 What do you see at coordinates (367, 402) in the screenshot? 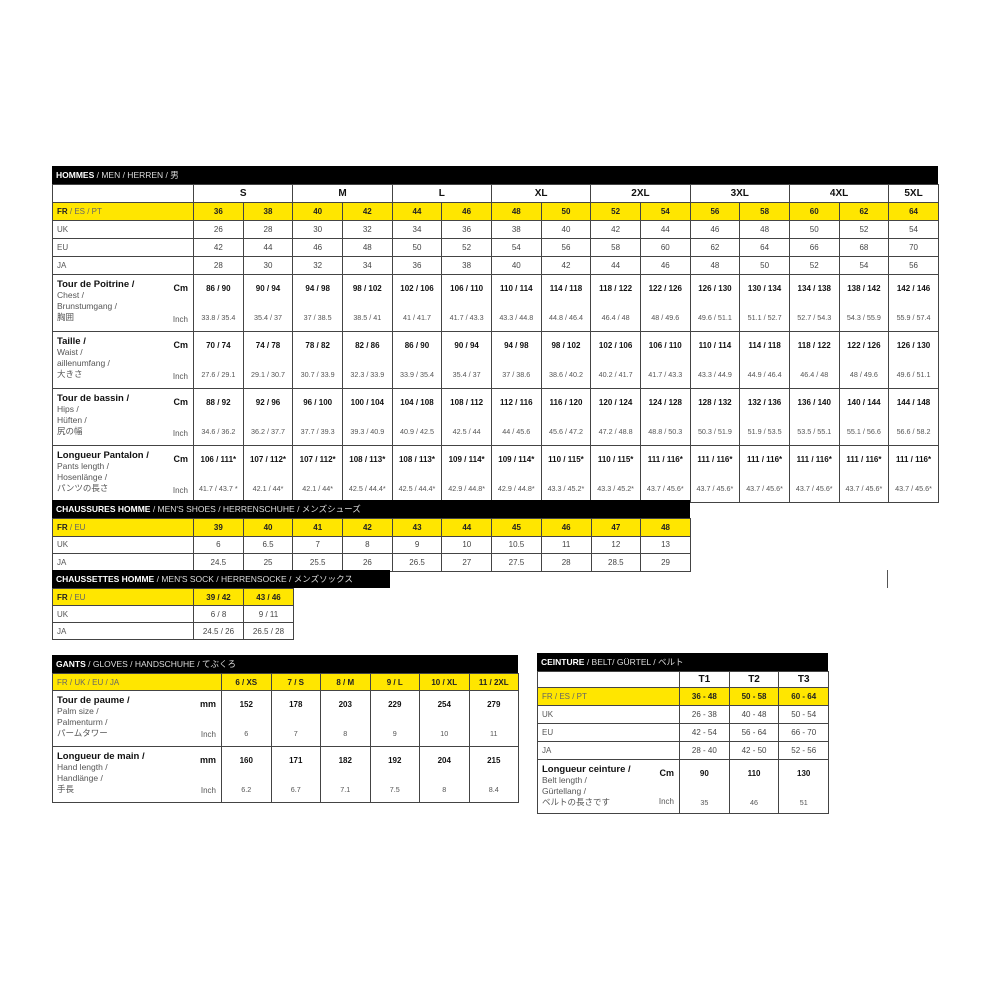
I see `value-cm: 100 / 104` at bounding box center [367, 402].